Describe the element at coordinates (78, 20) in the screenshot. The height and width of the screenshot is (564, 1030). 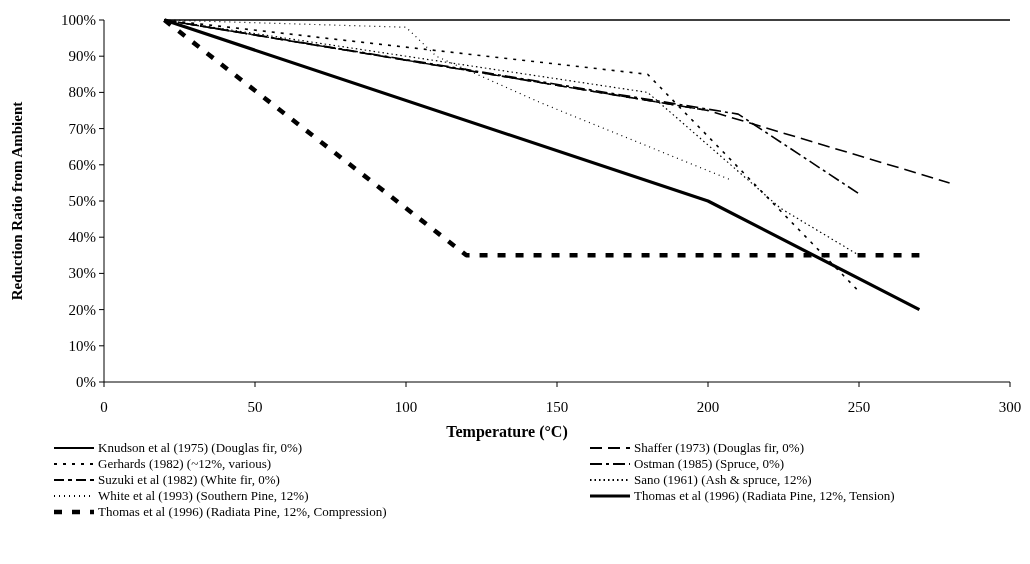
I see `y-tick-label: 100%` at that location.